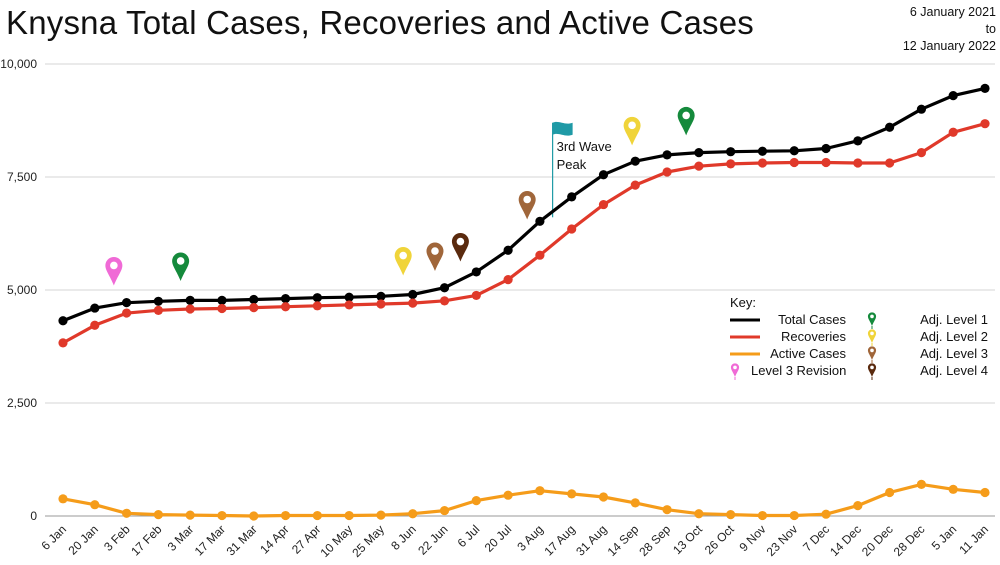 This screenshot has width=1000, height=565. I want to click on legend-line-label: Total Cases, so click(812, 319).